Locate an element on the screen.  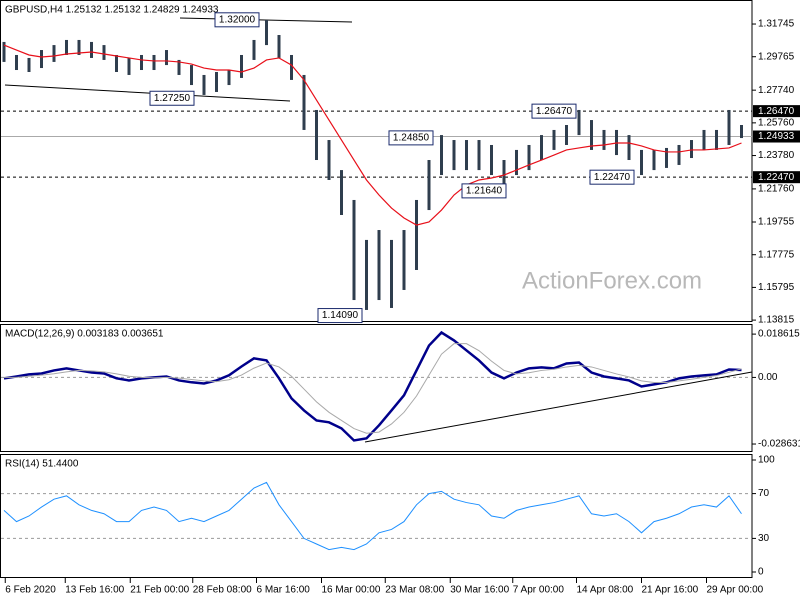
x-tick-label: 14 Apr 08:00 is located at coordinates (605, 590).